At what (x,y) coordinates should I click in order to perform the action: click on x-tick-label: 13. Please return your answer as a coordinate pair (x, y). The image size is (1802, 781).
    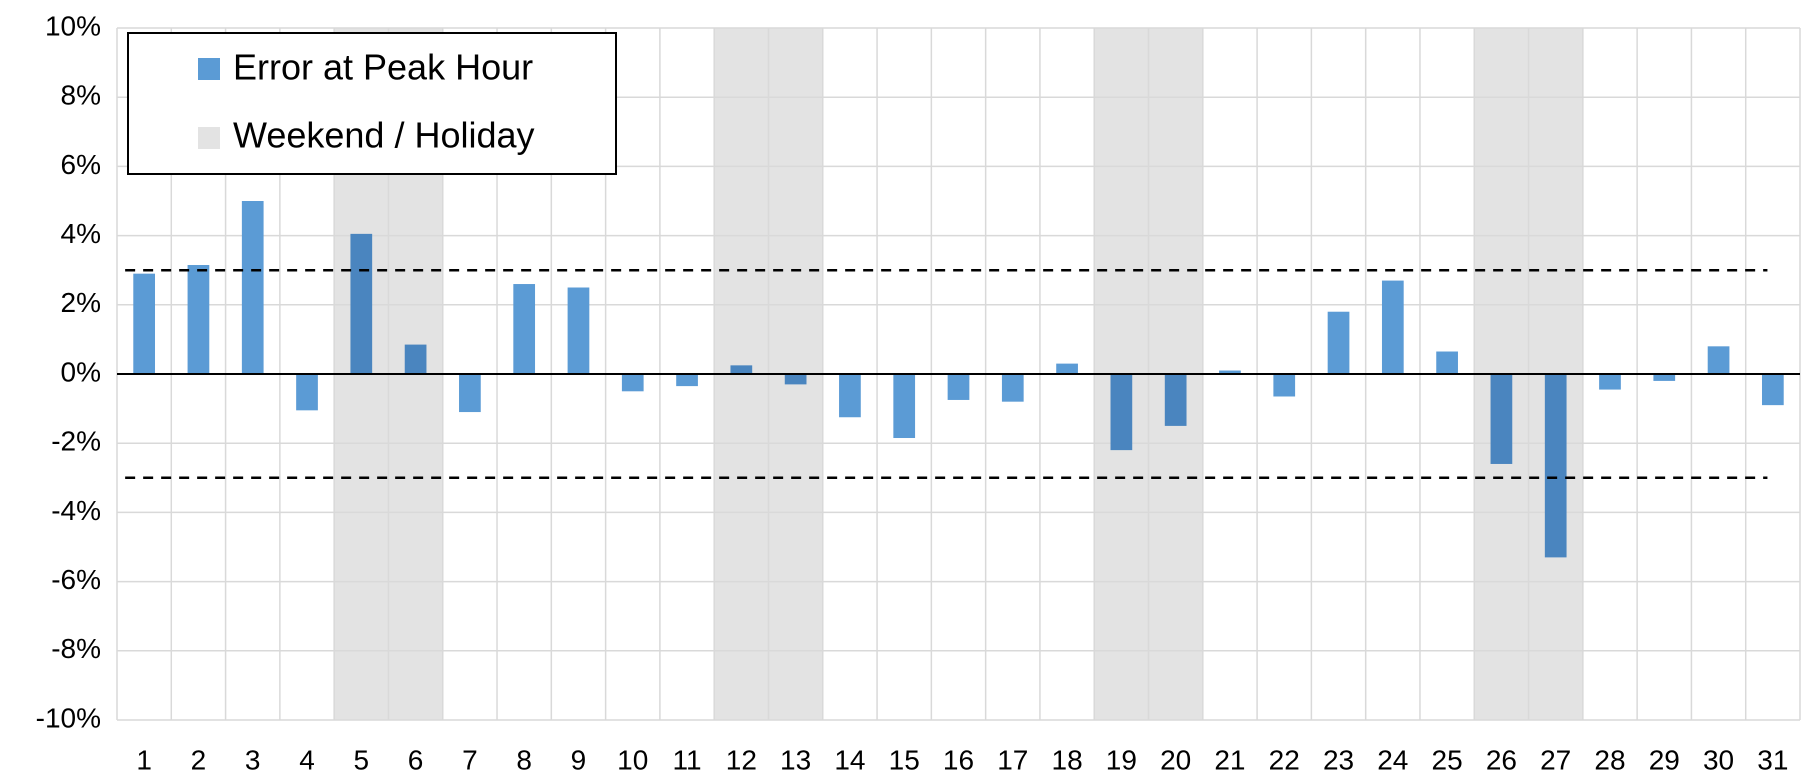
    Looking at the image, I should click on (795, 759).